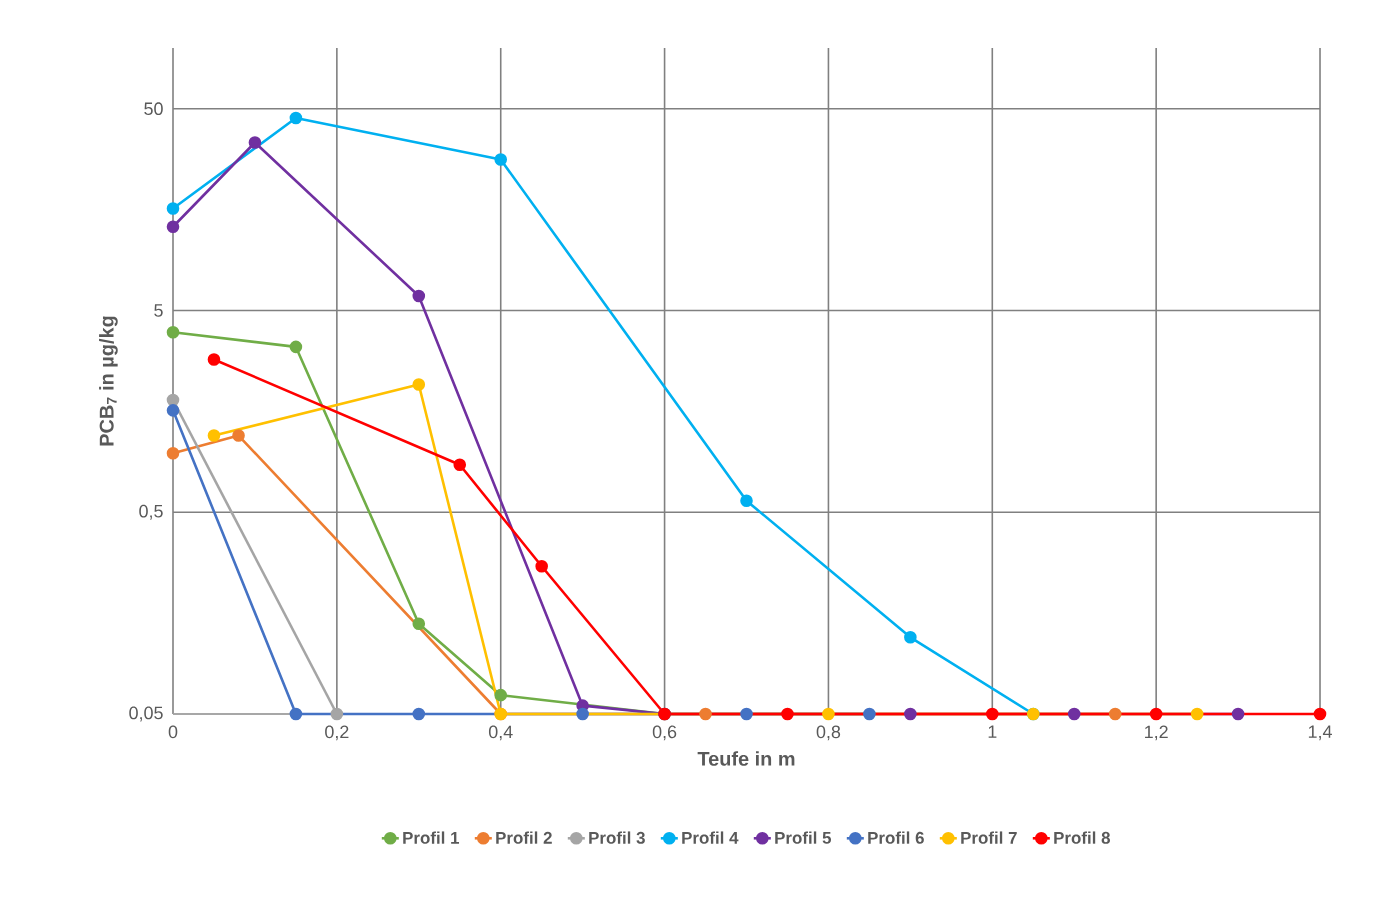 The image size is (1375, 897). Describe the element at coordinates (151, 512) in the screenshot. I see `y-tick-label: 0,5` at that location.